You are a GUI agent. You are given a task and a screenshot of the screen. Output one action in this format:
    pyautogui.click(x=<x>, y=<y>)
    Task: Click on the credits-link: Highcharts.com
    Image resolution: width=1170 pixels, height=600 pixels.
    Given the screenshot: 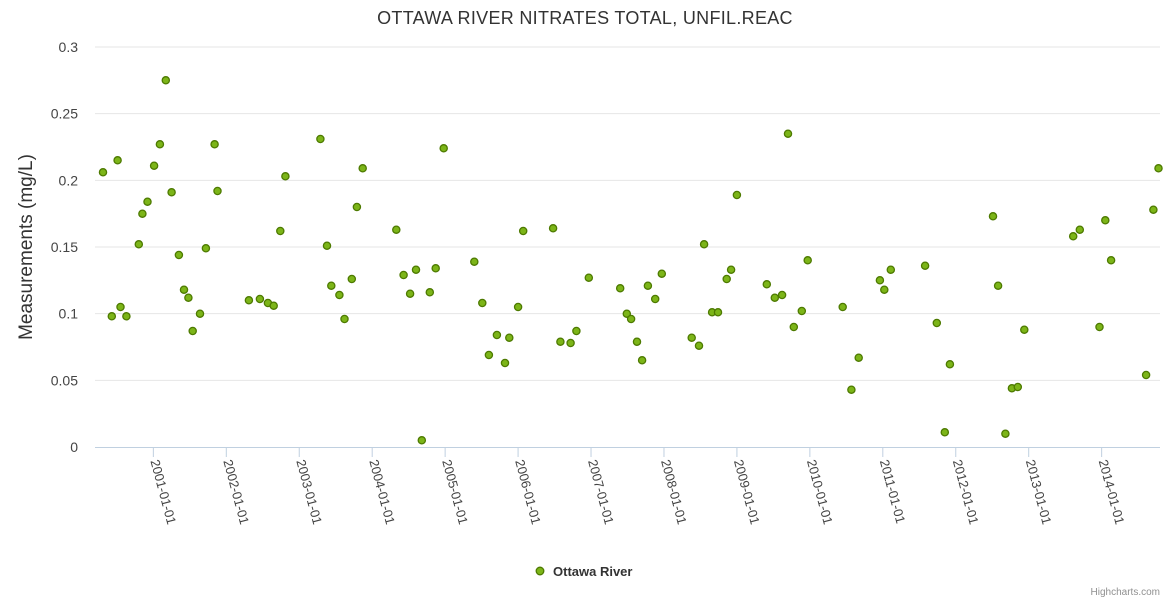 What is the action you would take?
    pyautogui.click(x=1125, y=592)
    